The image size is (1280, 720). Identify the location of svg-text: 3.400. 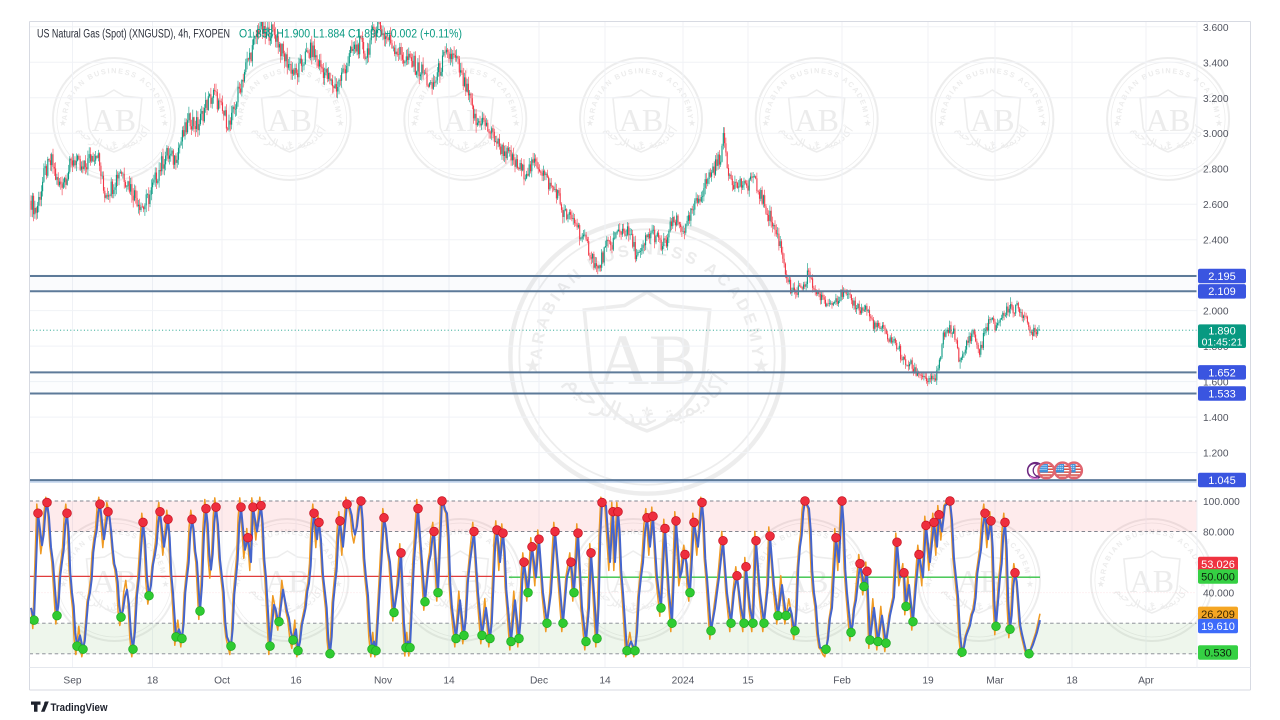
(1216, 63).